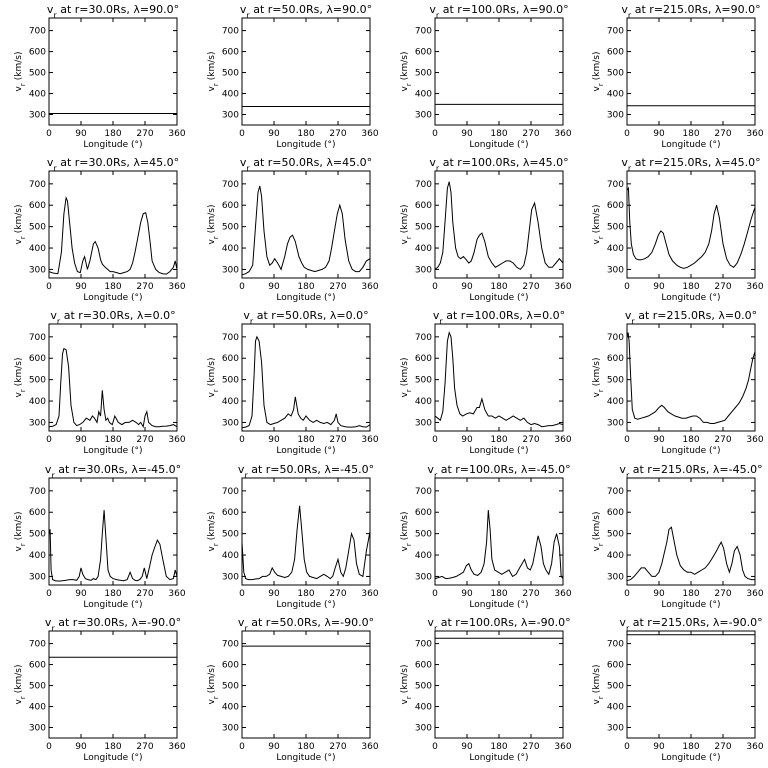  What do you see at coordinates (310, 315) in the screenshot?
I see `panel-title-rest: at r=50.0Rs, λ=0.0°` at bounding box center [310, 315].